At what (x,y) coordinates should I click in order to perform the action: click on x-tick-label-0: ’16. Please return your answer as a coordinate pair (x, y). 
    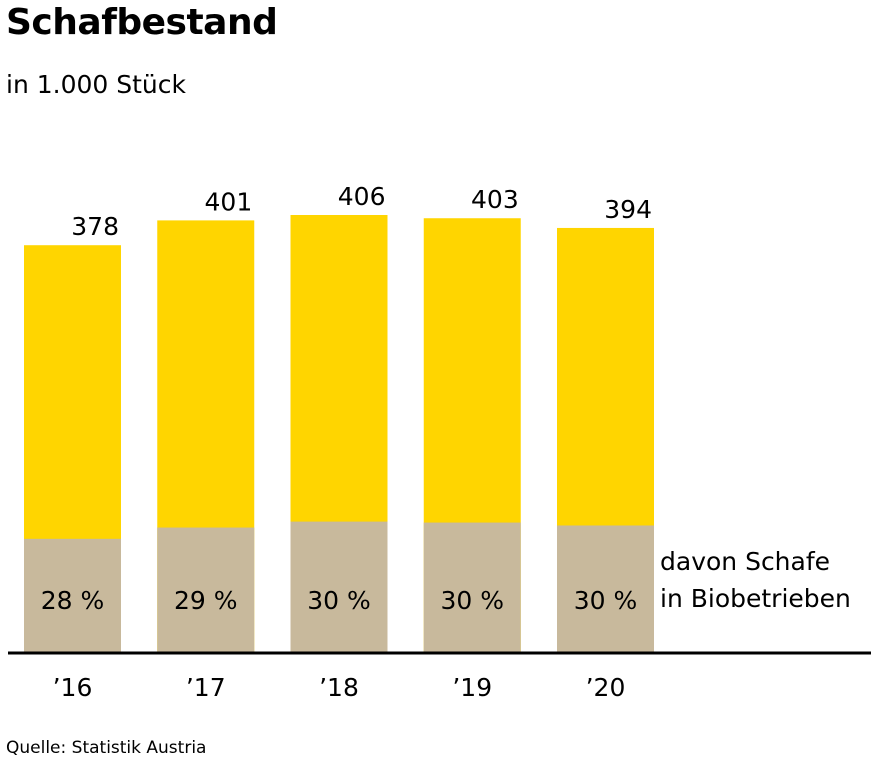
    Looking at the image, I should click on (73, 687).